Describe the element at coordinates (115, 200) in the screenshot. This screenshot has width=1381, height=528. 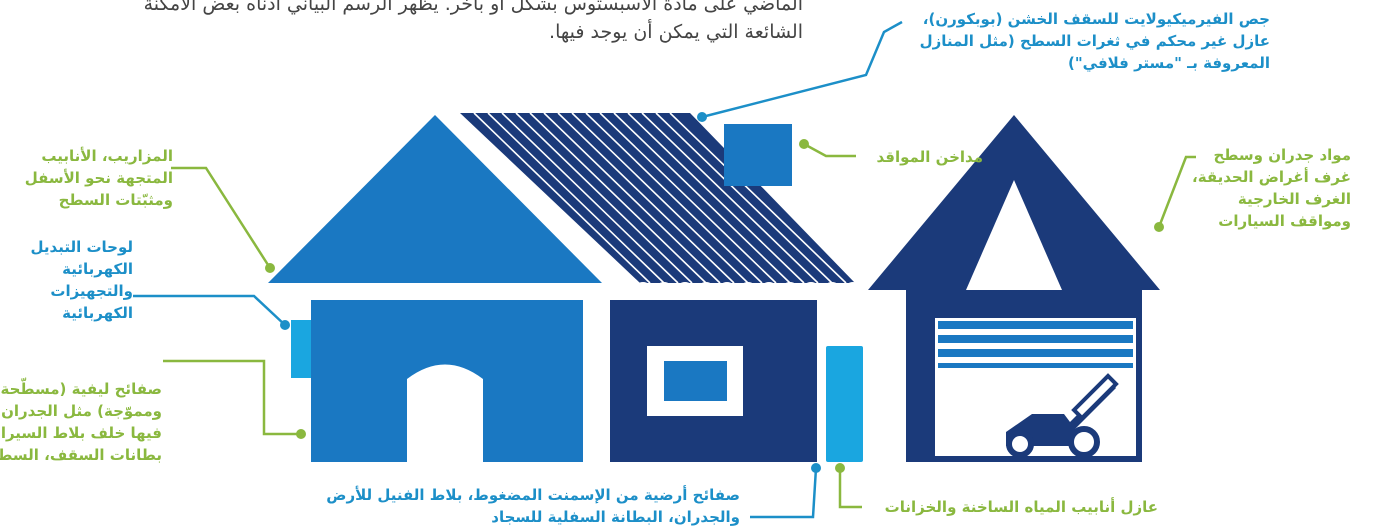
I see `label-line: ومثبّتات السطح` at that location.